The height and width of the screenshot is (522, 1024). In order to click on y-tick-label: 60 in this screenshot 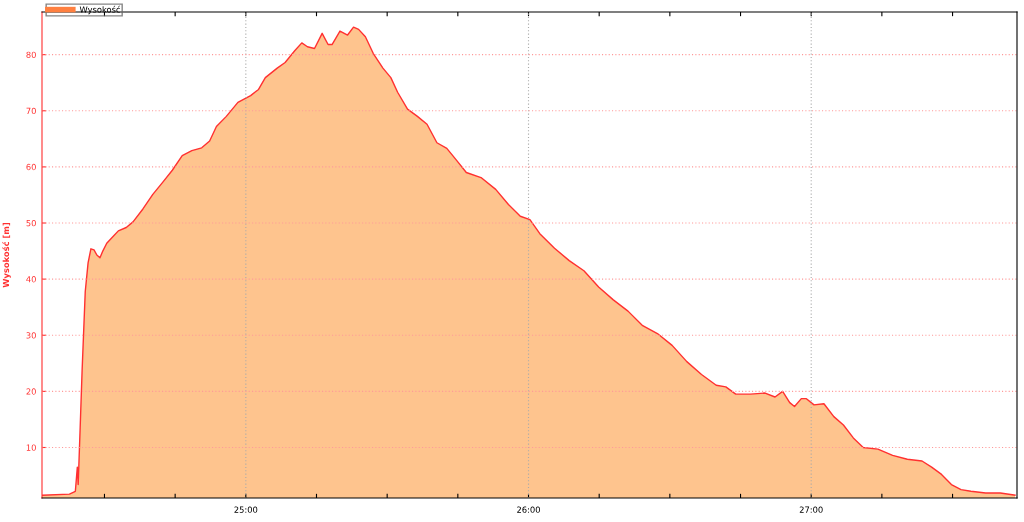, I will do `click(31, 167)`.